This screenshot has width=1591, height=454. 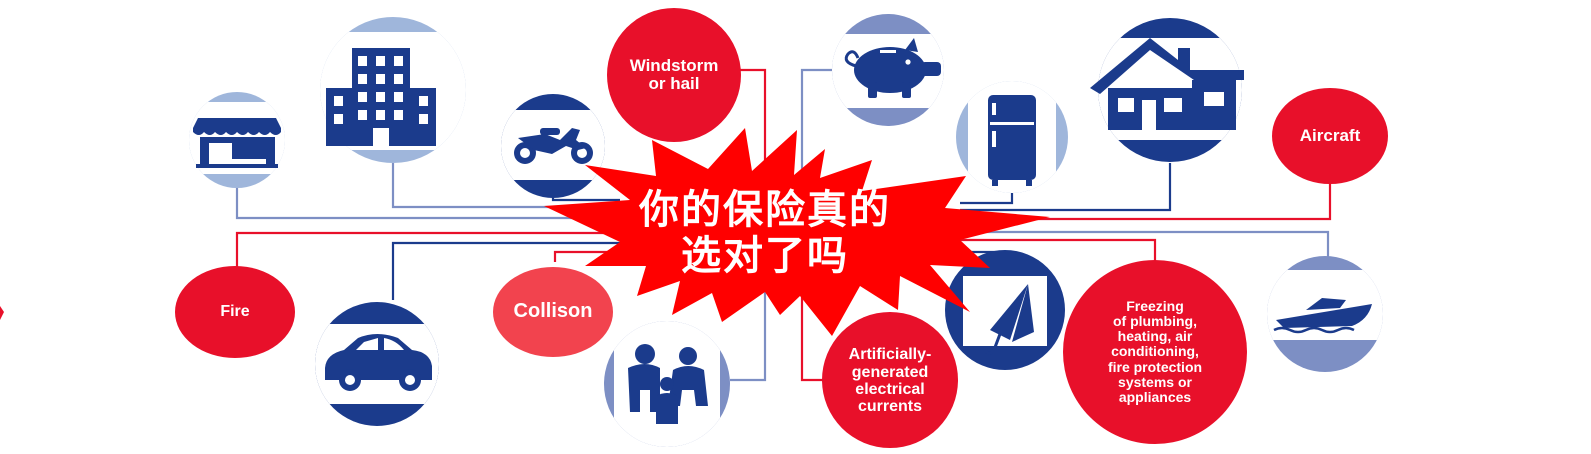 What do you see at coordinates (1322, 316) in the screenshot?
I see `speedboat-icon` at bounding box center [1322, 316].